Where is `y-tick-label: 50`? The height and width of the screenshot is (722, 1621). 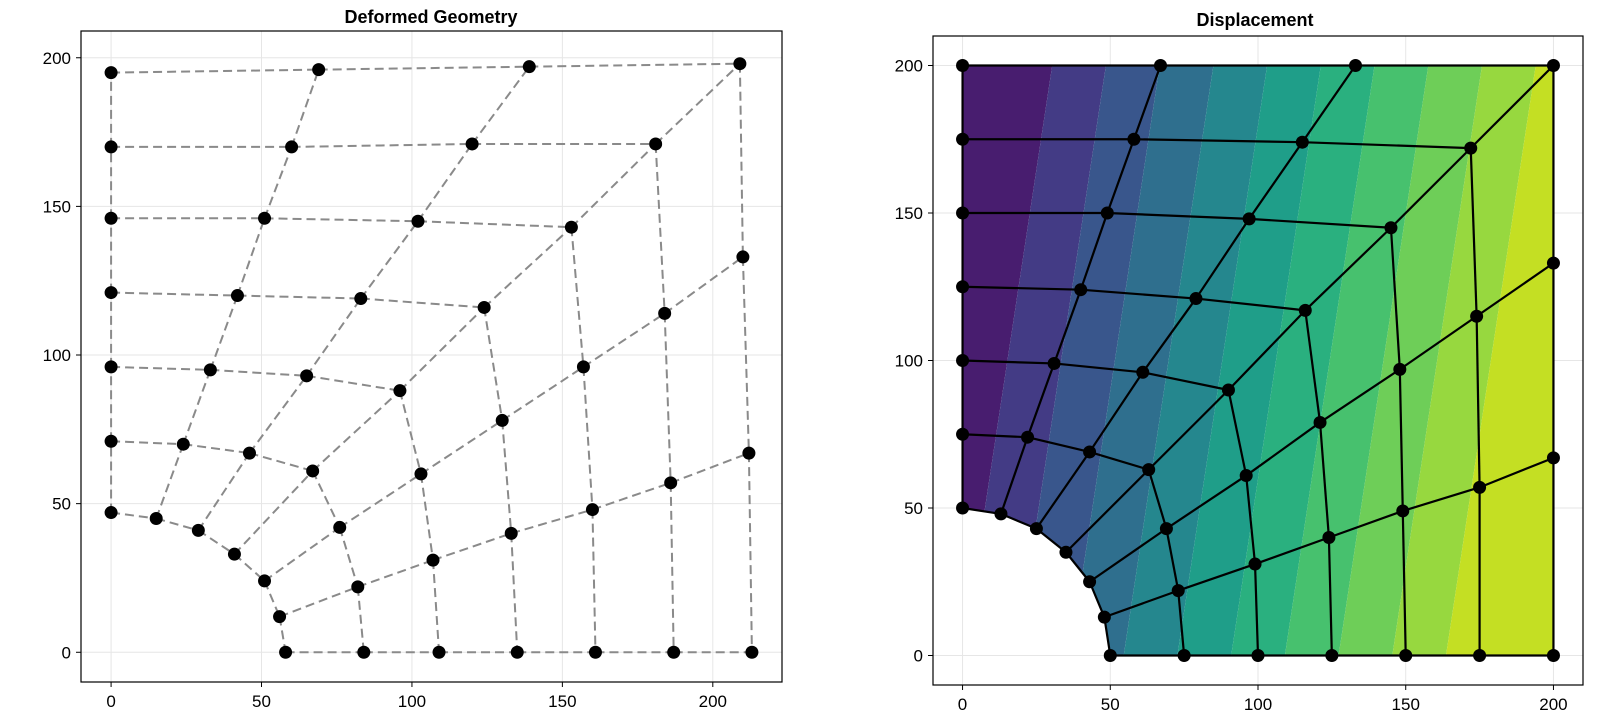 y-tick-label: 50 is located at coordinates (913, 508).